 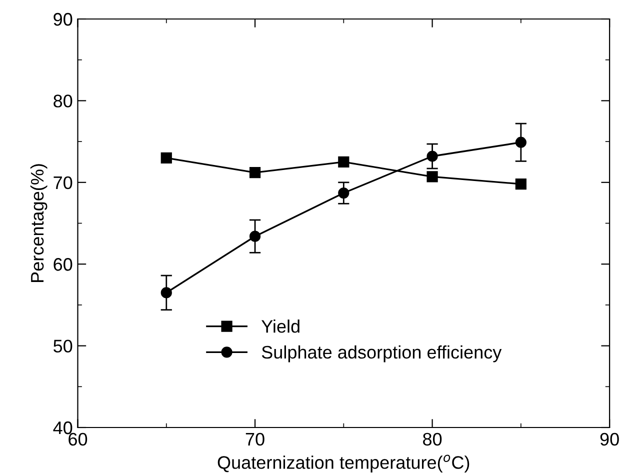 I want to click on x-axis-title: Quaternization temperature($^{o}$C), so click(x=344, y=463).